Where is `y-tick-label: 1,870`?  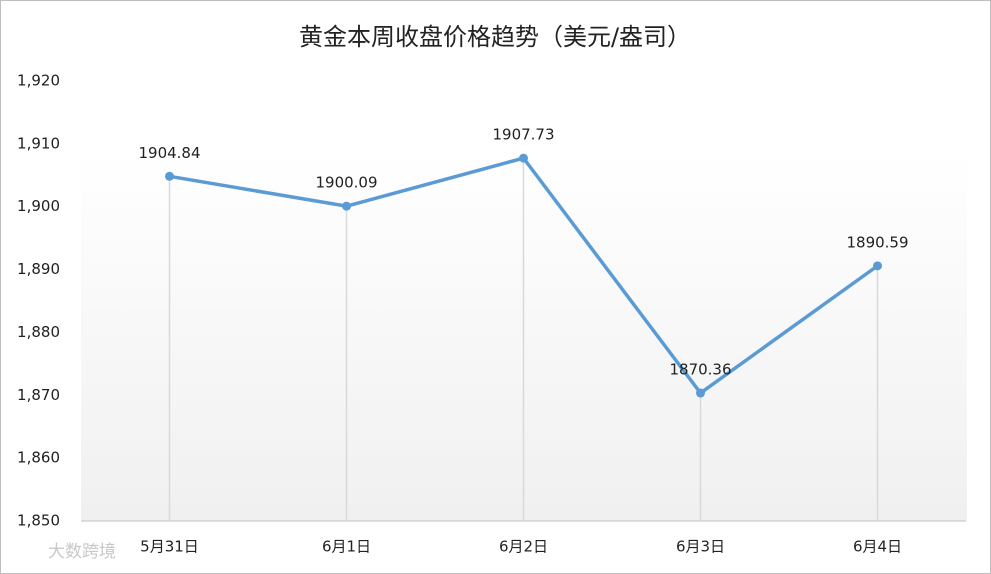 y-tick-label: 1,870 is located at coordinates (38, 395).